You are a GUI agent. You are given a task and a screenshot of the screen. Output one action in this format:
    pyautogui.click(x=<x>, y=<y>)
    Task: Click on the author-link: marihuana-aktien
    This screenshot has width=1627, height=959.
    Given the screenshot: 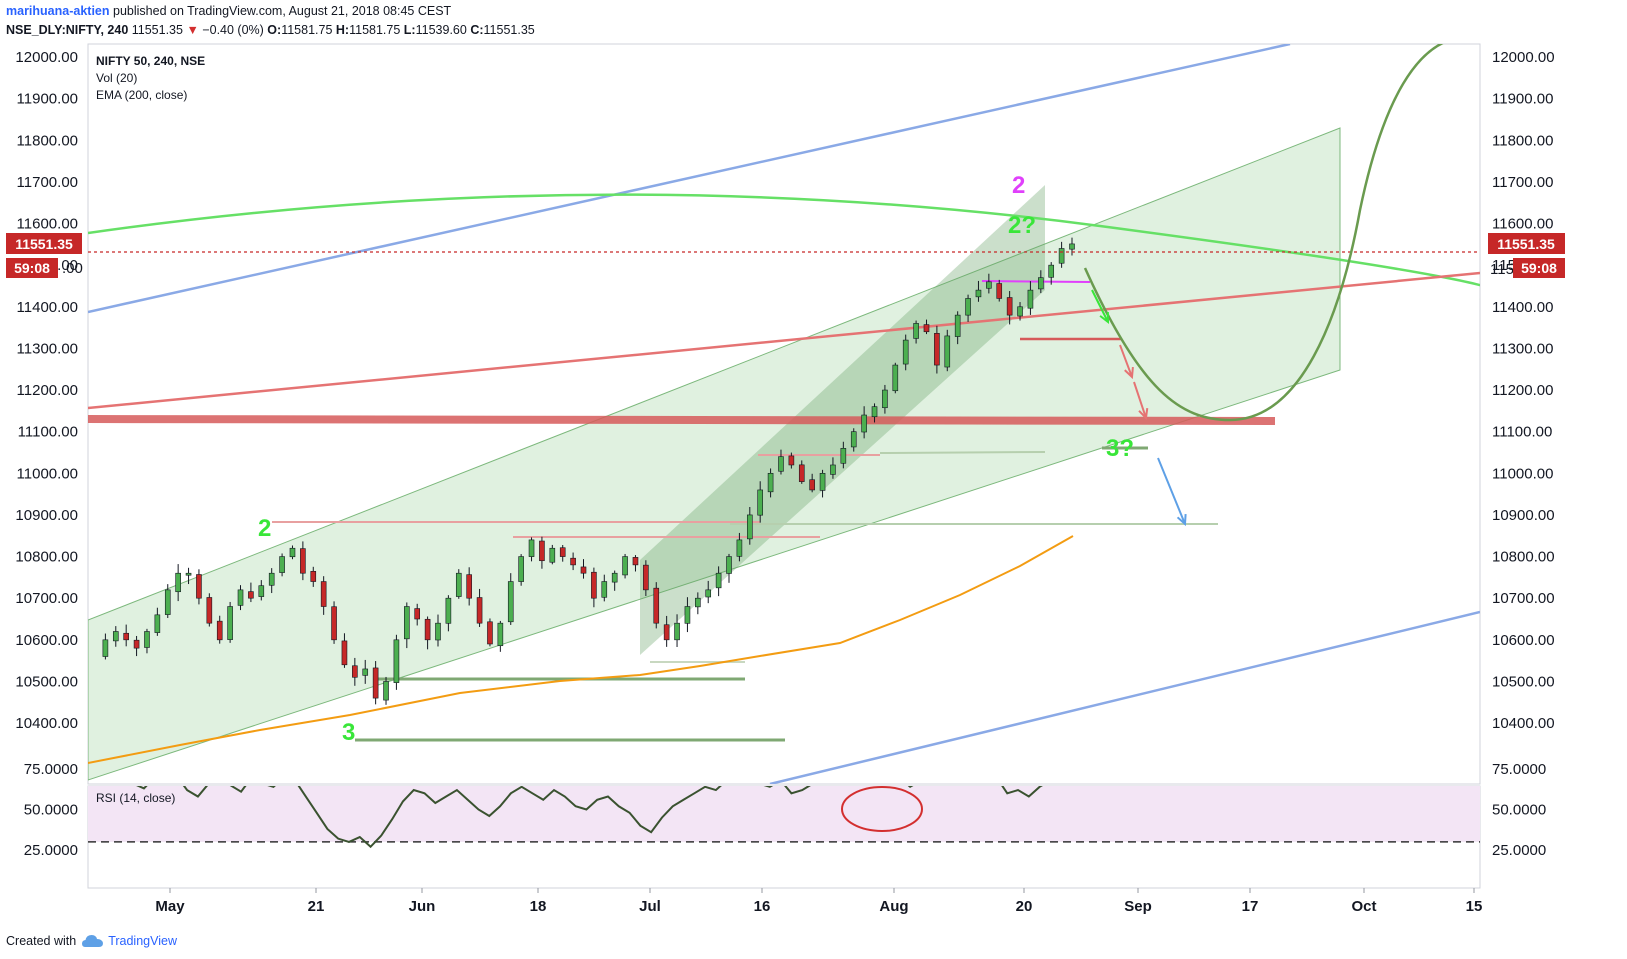 What is the action you would take?
    pyautogui.click(x=58, y=11)
    